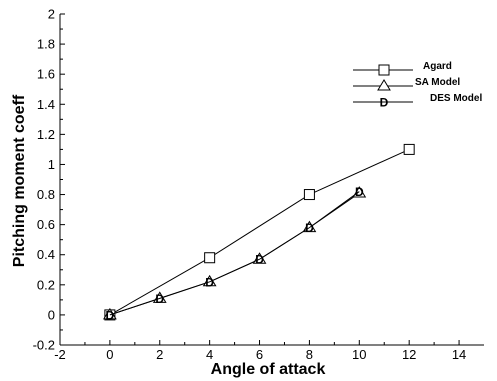 The width and height of the screenshot is (497, 381). Describe the element at coordinates (51, 164) in the screenshot. I see `y-tick-label: 1` at that location.